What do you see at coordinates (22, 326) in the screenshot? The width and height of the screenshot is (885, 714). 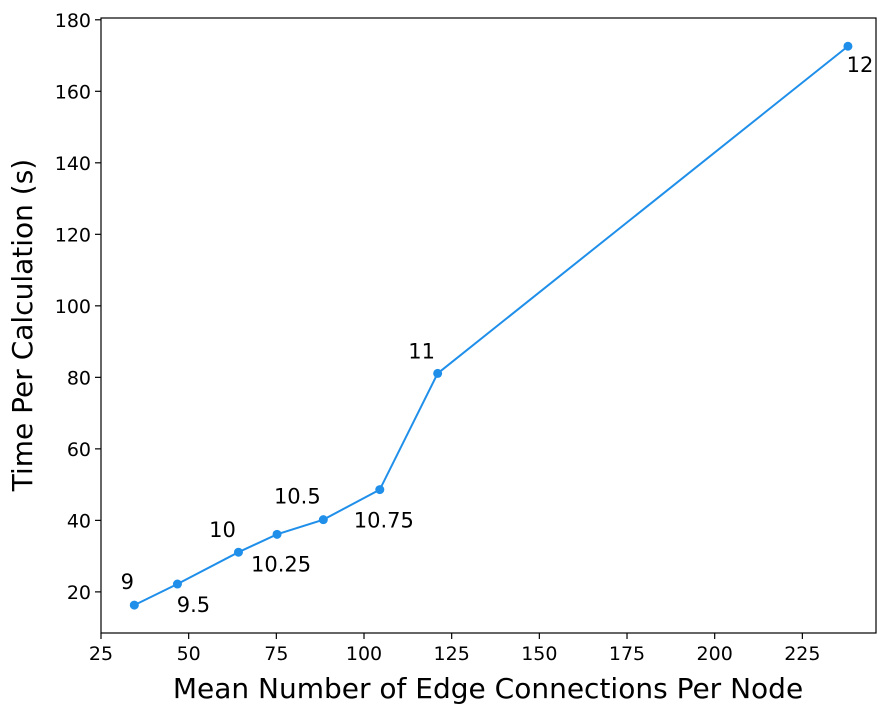 I see `y-axis-title: Time Per Calculation (s)` at bounding box center [22, 326].